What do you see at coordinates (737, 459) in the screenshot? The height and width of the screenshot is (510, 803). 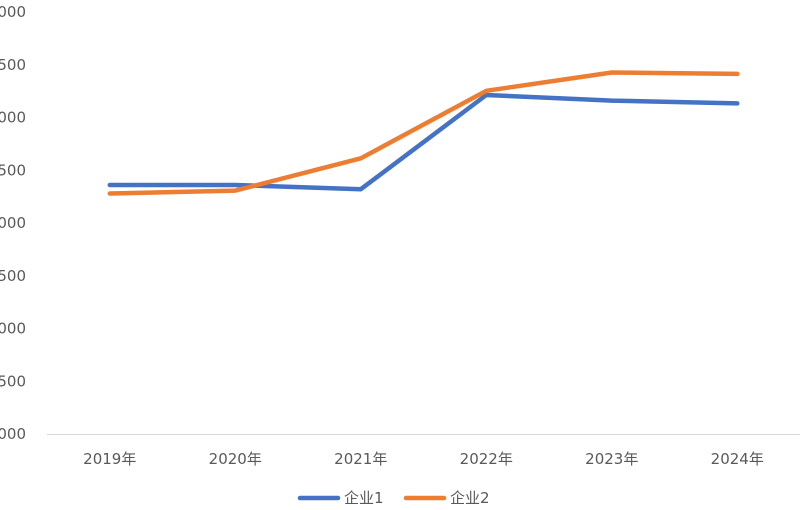 I see `x-tick-label: 2024年` at bounding box center [737, 459].